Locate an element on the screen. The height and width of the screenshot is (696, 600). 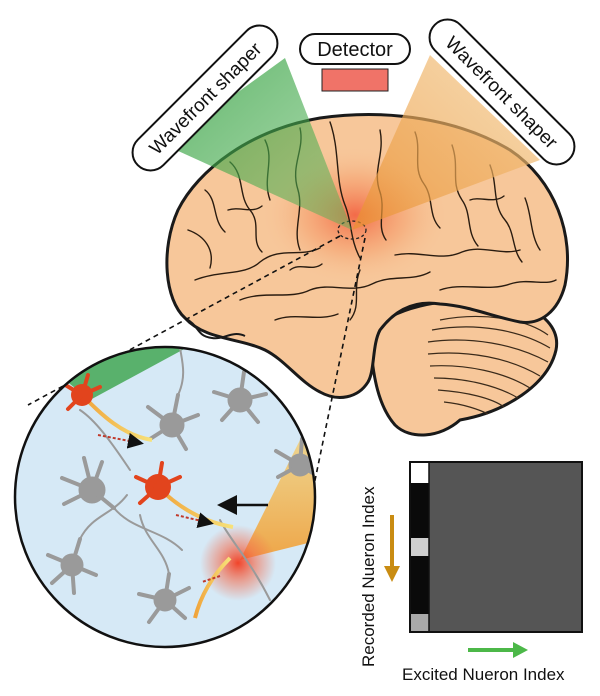
active-neurons is located at coordinates (147, 496).